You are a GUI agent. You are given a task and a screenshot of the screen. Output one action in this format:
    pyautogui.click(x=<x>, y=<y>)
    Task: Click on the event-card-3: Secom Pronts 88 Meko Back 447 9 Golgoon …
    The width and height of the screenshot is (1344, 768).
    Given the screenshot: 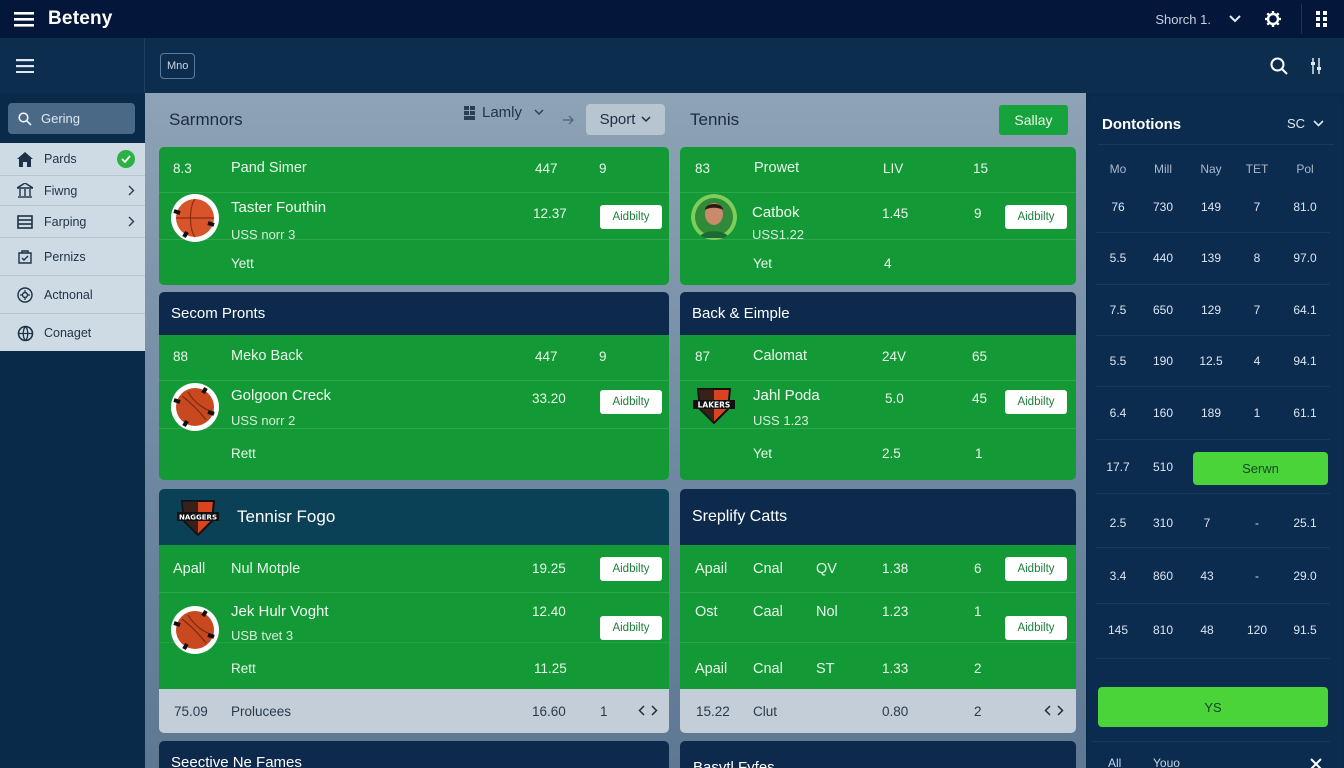 What is the action you would take?
    pyautogui.click(x=414, y=386)
    